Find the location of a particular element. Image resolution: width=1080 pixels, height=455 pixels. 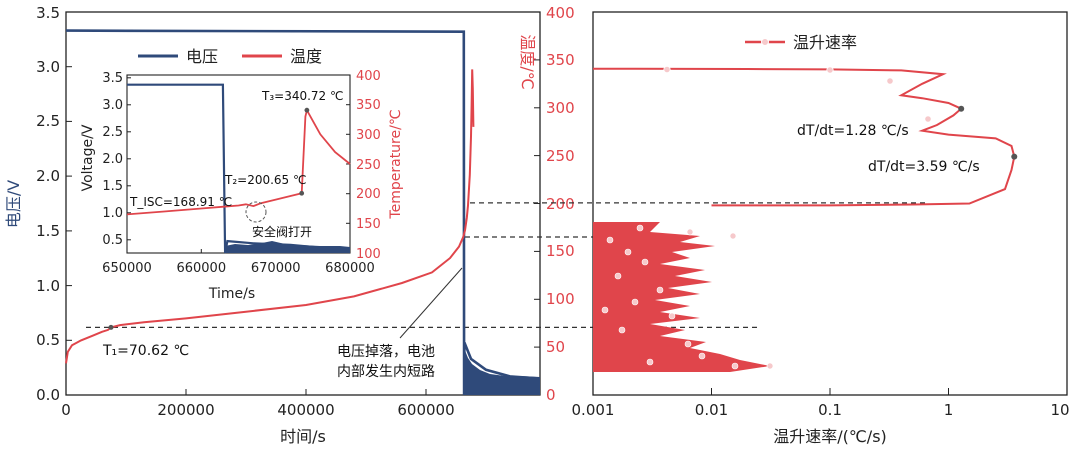

svg-text: 3.5 is located at coordinates (112, 78).